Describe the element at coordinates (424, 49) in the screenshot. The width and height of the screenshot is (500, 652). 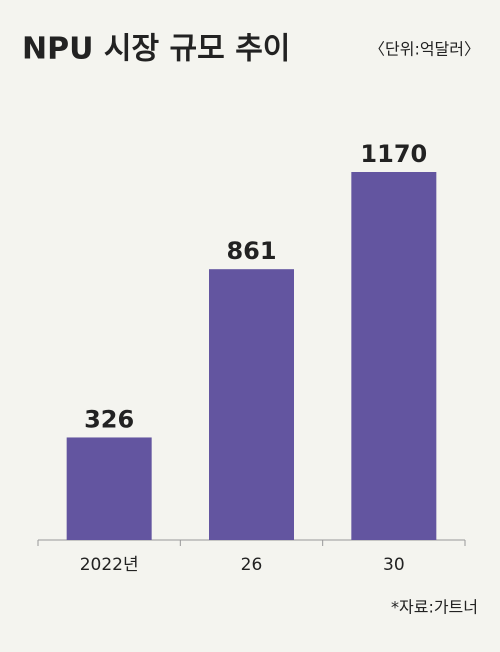
I see `unit-label: 〈단위:억달러〉` at that location.